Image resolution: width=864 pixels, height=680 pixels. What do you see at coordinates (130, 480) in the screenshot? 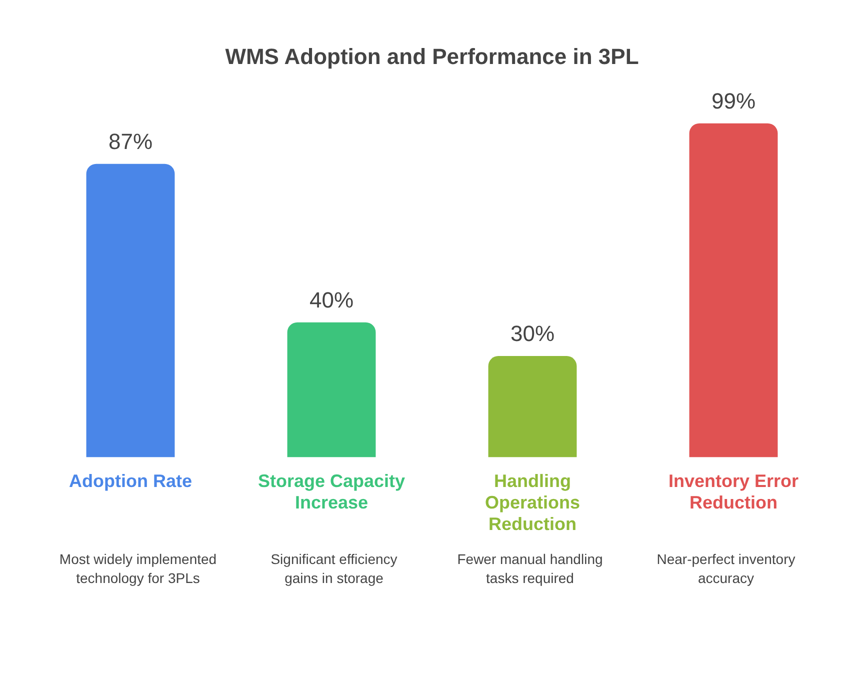
I see `x-tick-label: Adoption Rate` at bounding box center [130, 480].